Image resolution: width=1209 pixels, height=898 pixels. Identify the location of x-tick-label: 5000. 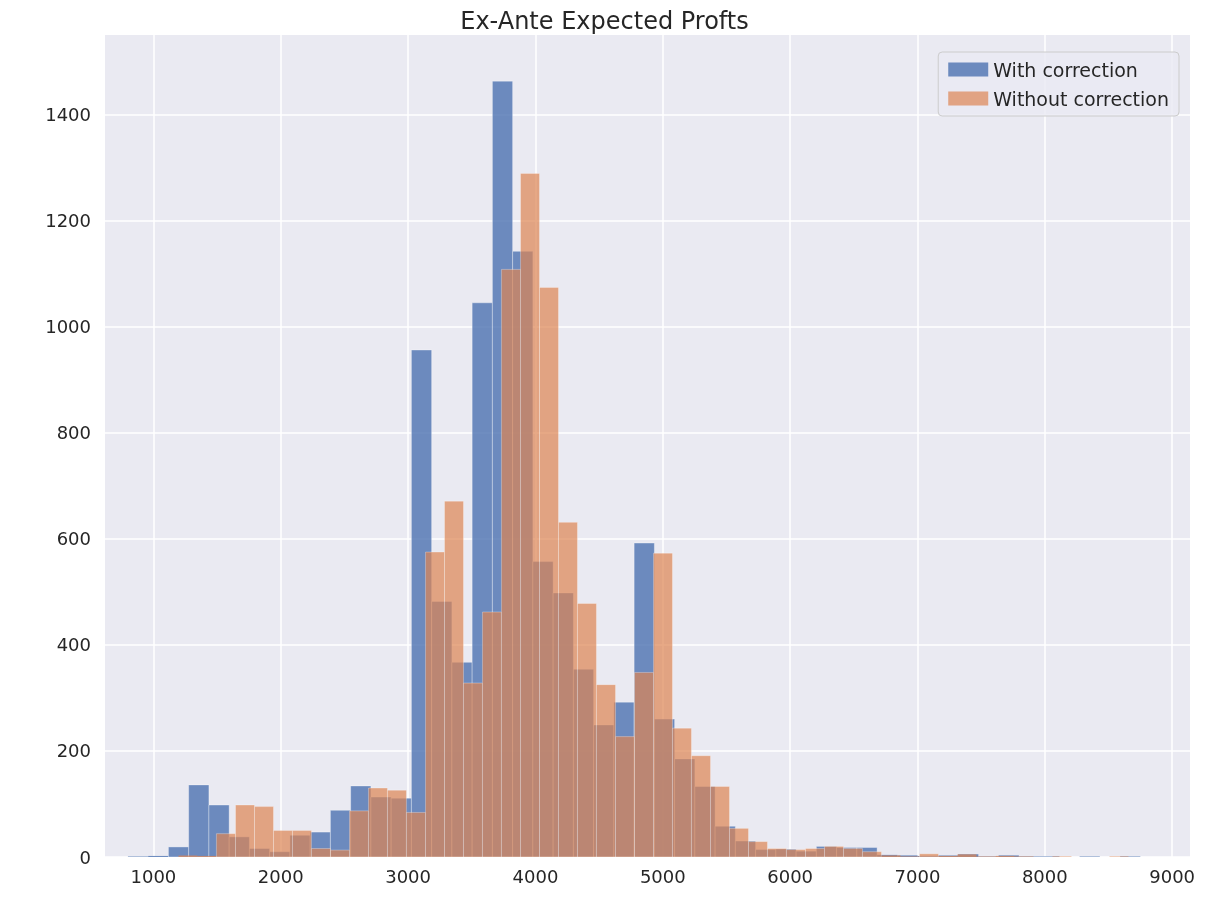
(662, 876).